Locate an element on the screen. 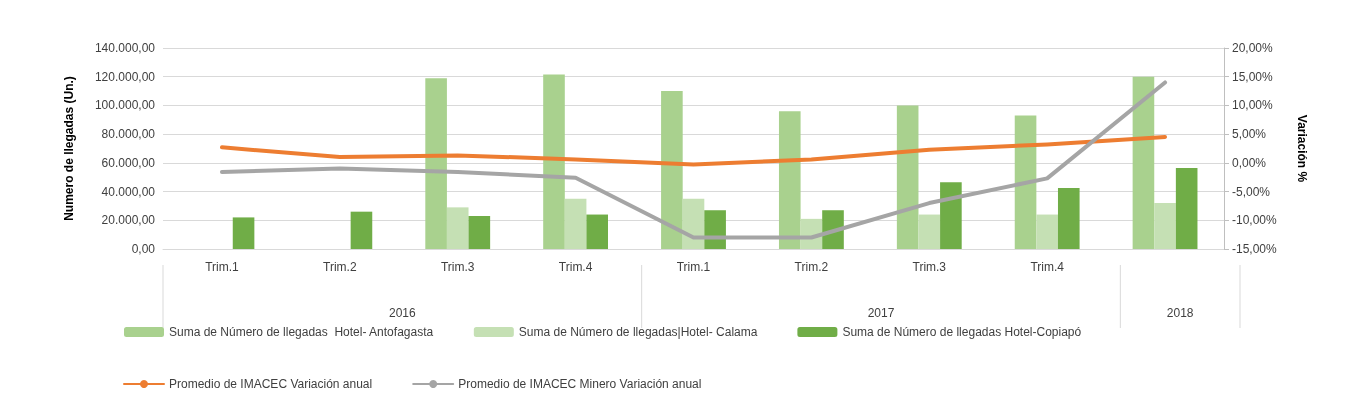  y2-tick-label: 20,00% is located at coordinates (1253, 48).